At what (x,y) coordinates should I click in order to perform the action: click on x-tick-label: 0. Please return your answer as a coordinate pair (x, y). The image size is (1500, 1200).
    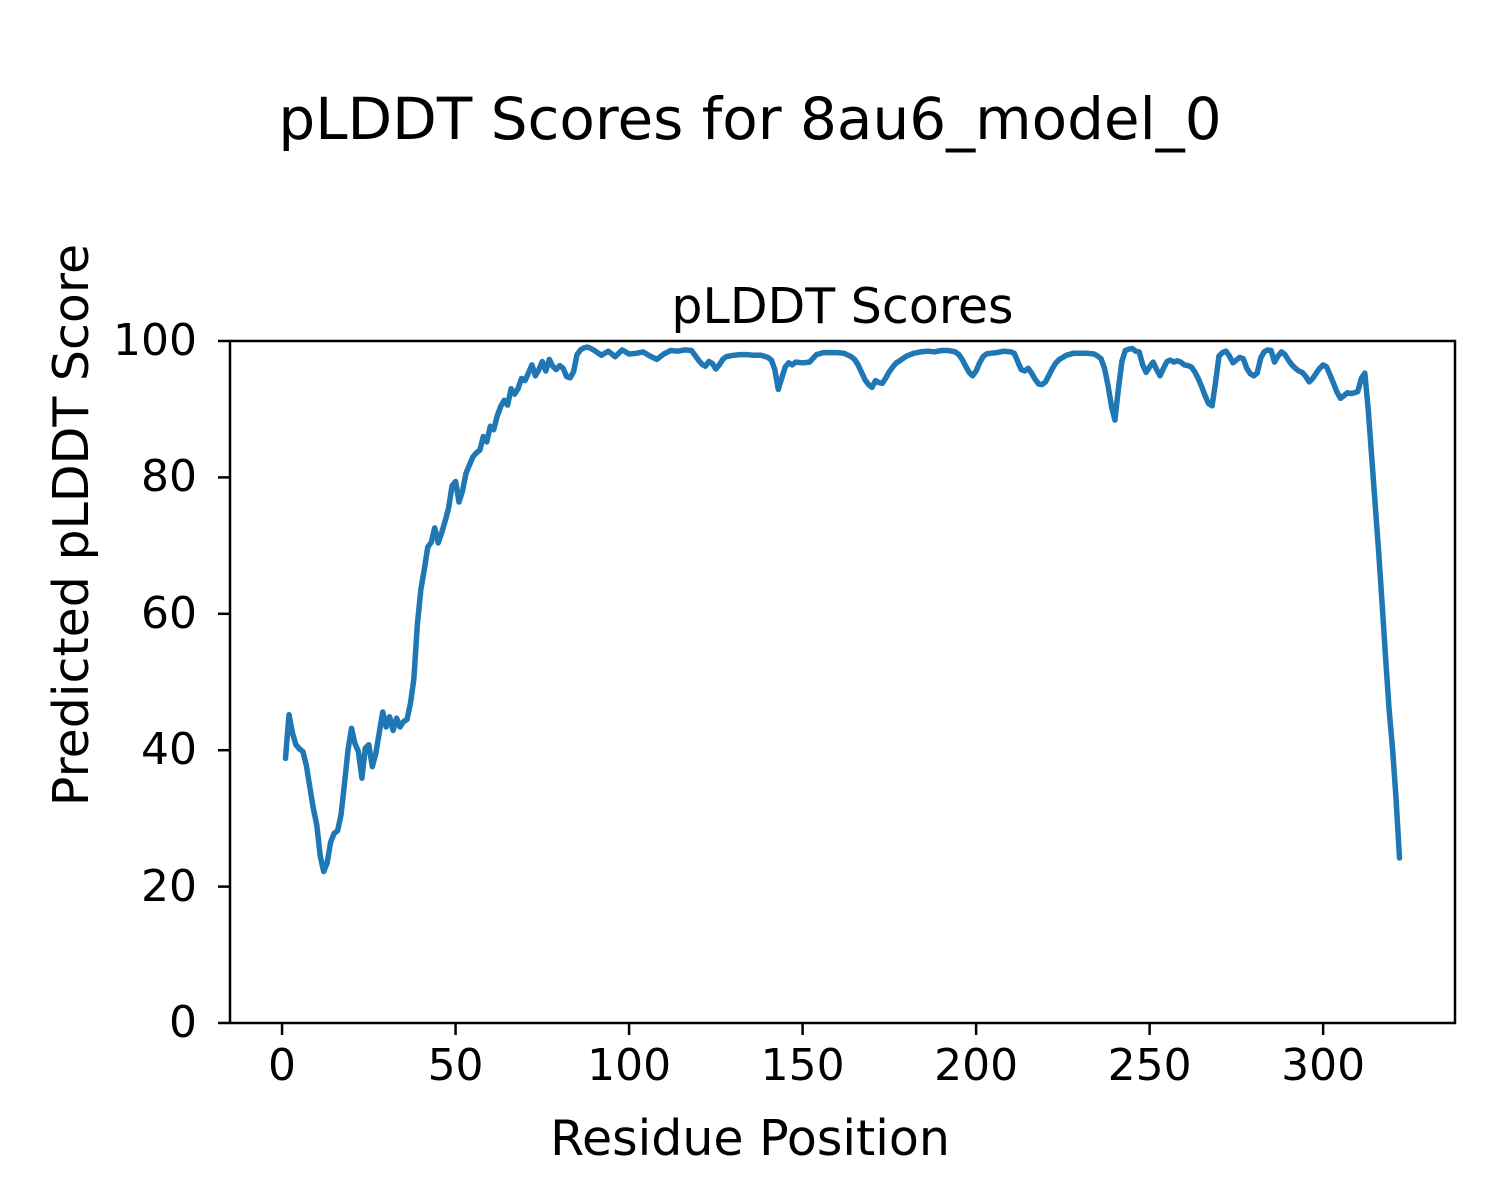
    Looking at the image, I should click on (282, 1065).